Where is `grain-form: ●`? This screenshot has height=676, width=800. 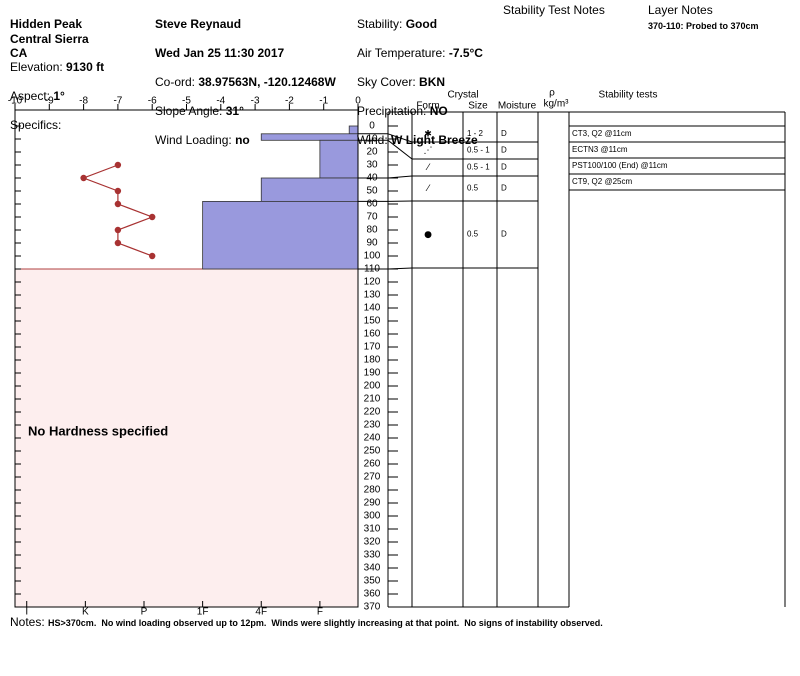
grain-form: ● is located at coordinates (428, 235).